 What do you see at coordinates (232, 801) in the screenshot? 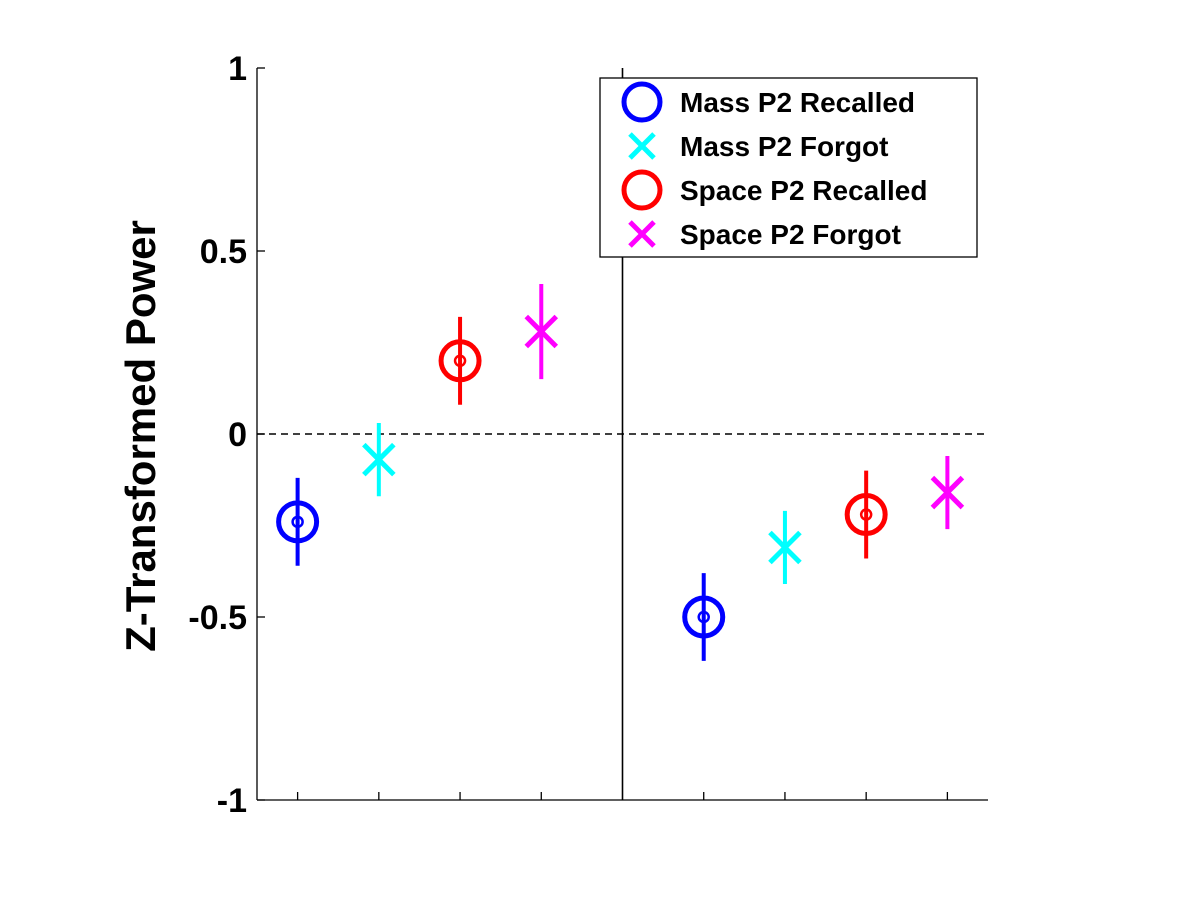
I see `y-tick-label: -1` at bounding box center [232, 801].